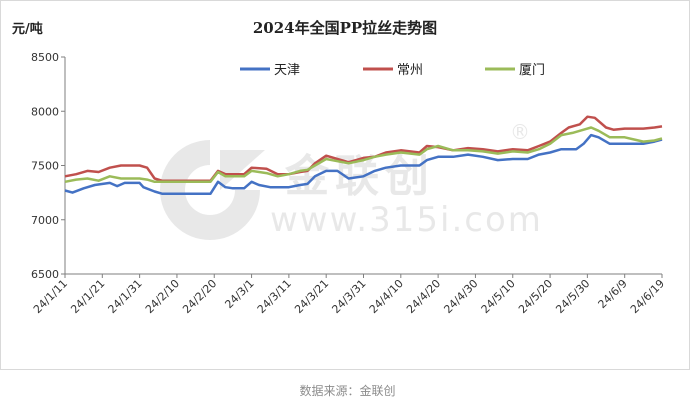 This screenshot has height=410, width=695. Describe the element at coordinates (647, 296) in the screenshot. I see `x-tick-label: 24/6/19` at that location.